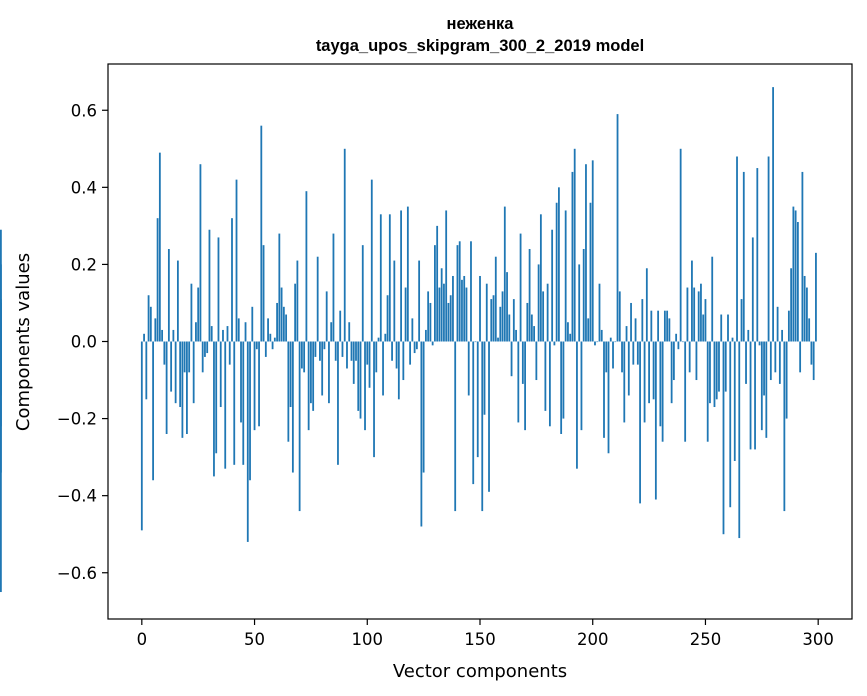  What do you see at coordinates (480, 671) in the screenshot?
I see `x-axis-label: Vector components` at bounding box center [480, 671].